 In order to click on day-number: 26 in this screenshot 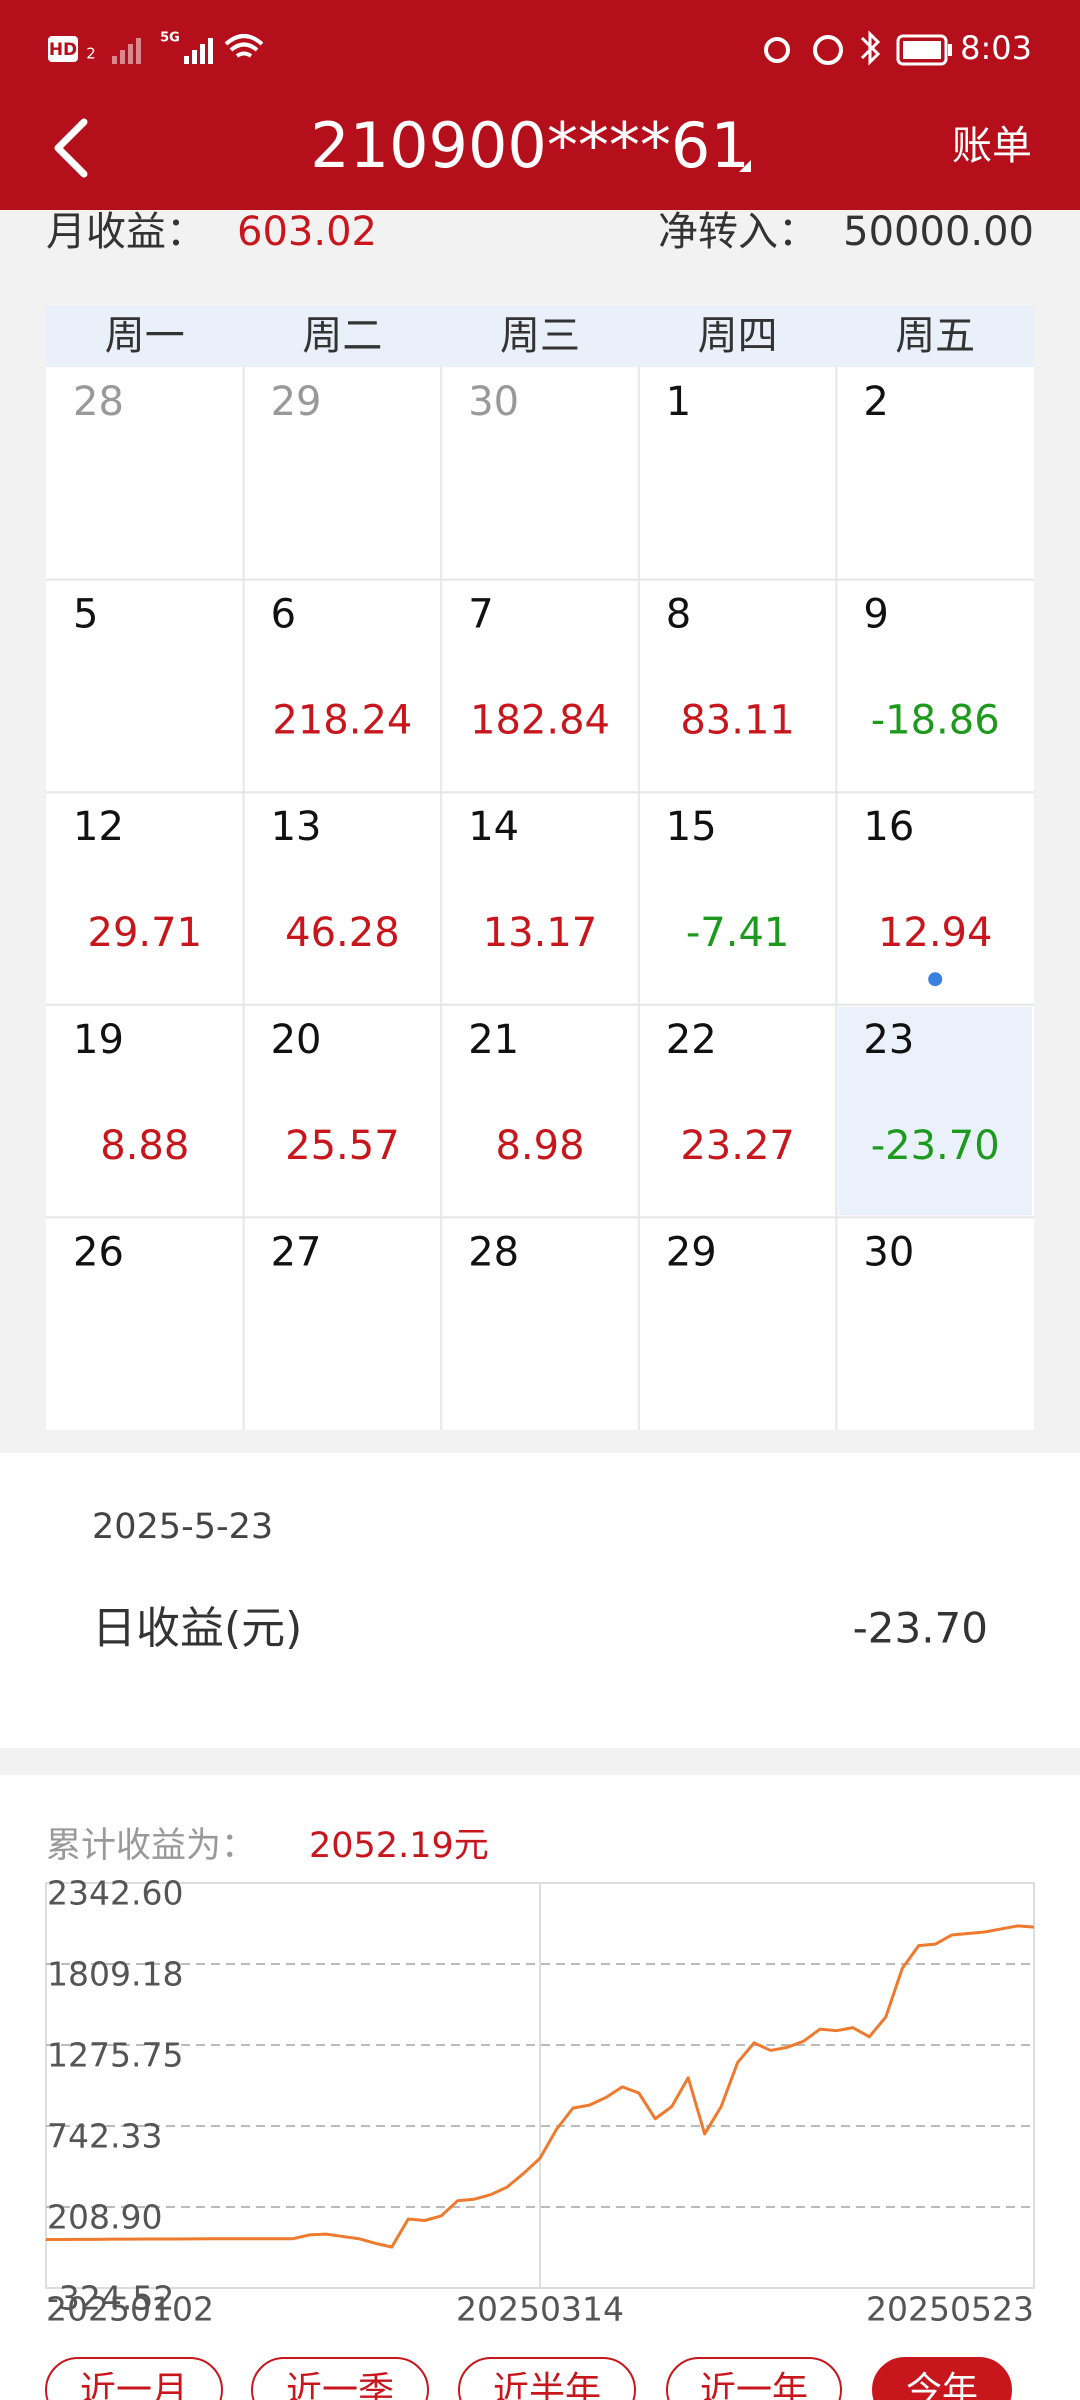, I will do `click(98, 1252)`.